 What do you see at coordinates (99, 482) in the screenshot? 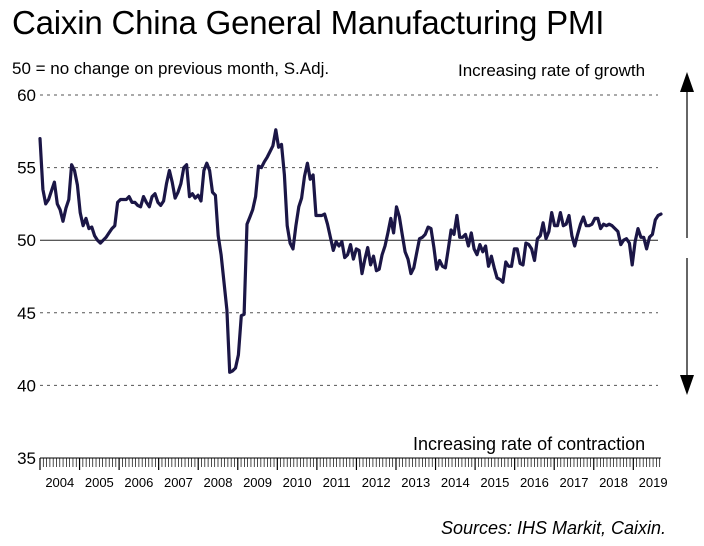
I see `x-tick-label: 2005` at bounding box center [99, 482].